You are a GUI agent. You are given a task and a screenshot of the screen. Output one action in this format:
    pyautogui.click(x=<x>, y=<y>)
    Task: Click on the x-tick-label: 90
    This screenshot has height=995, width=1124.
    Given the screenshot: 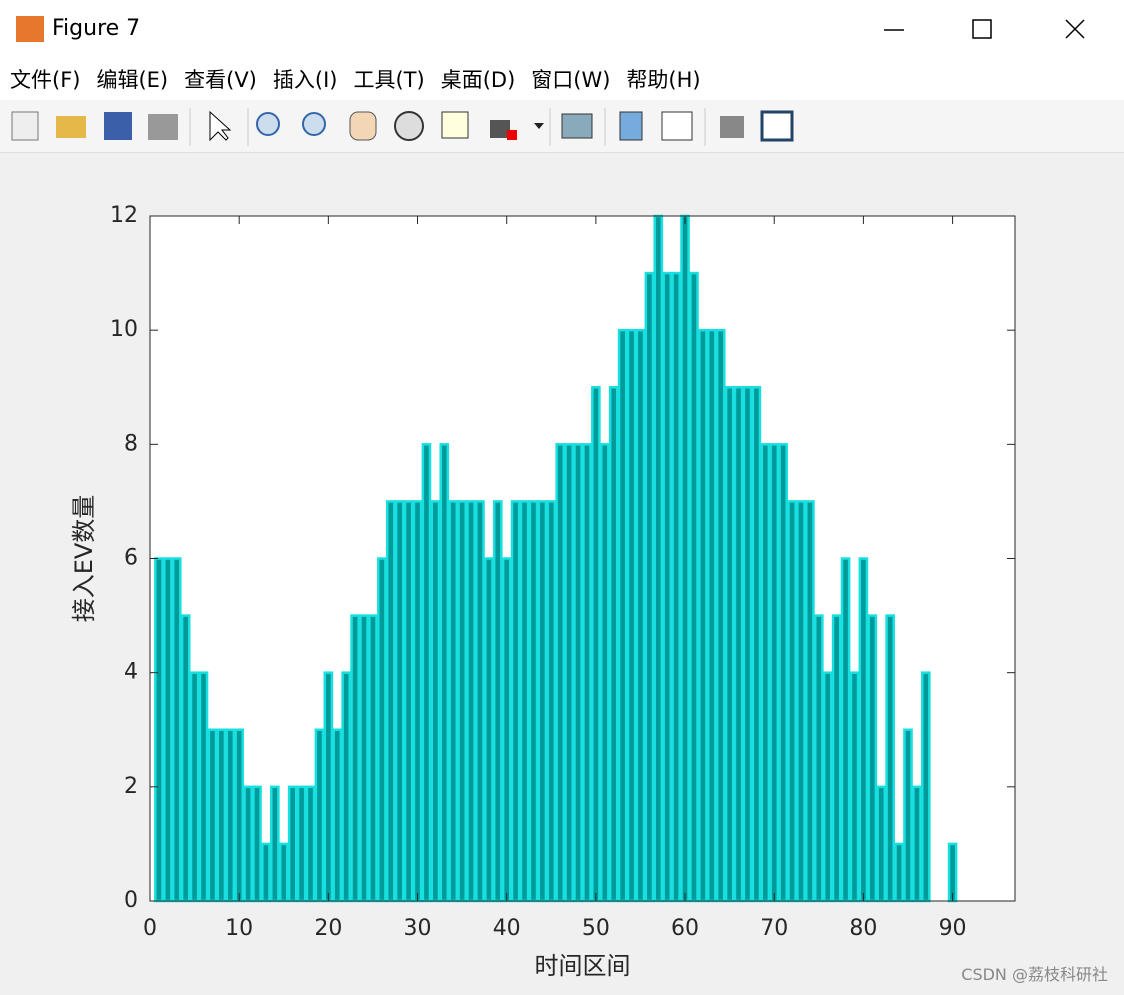 What is the action you would take?
    pyautogui.click(x=953, y=928)
    